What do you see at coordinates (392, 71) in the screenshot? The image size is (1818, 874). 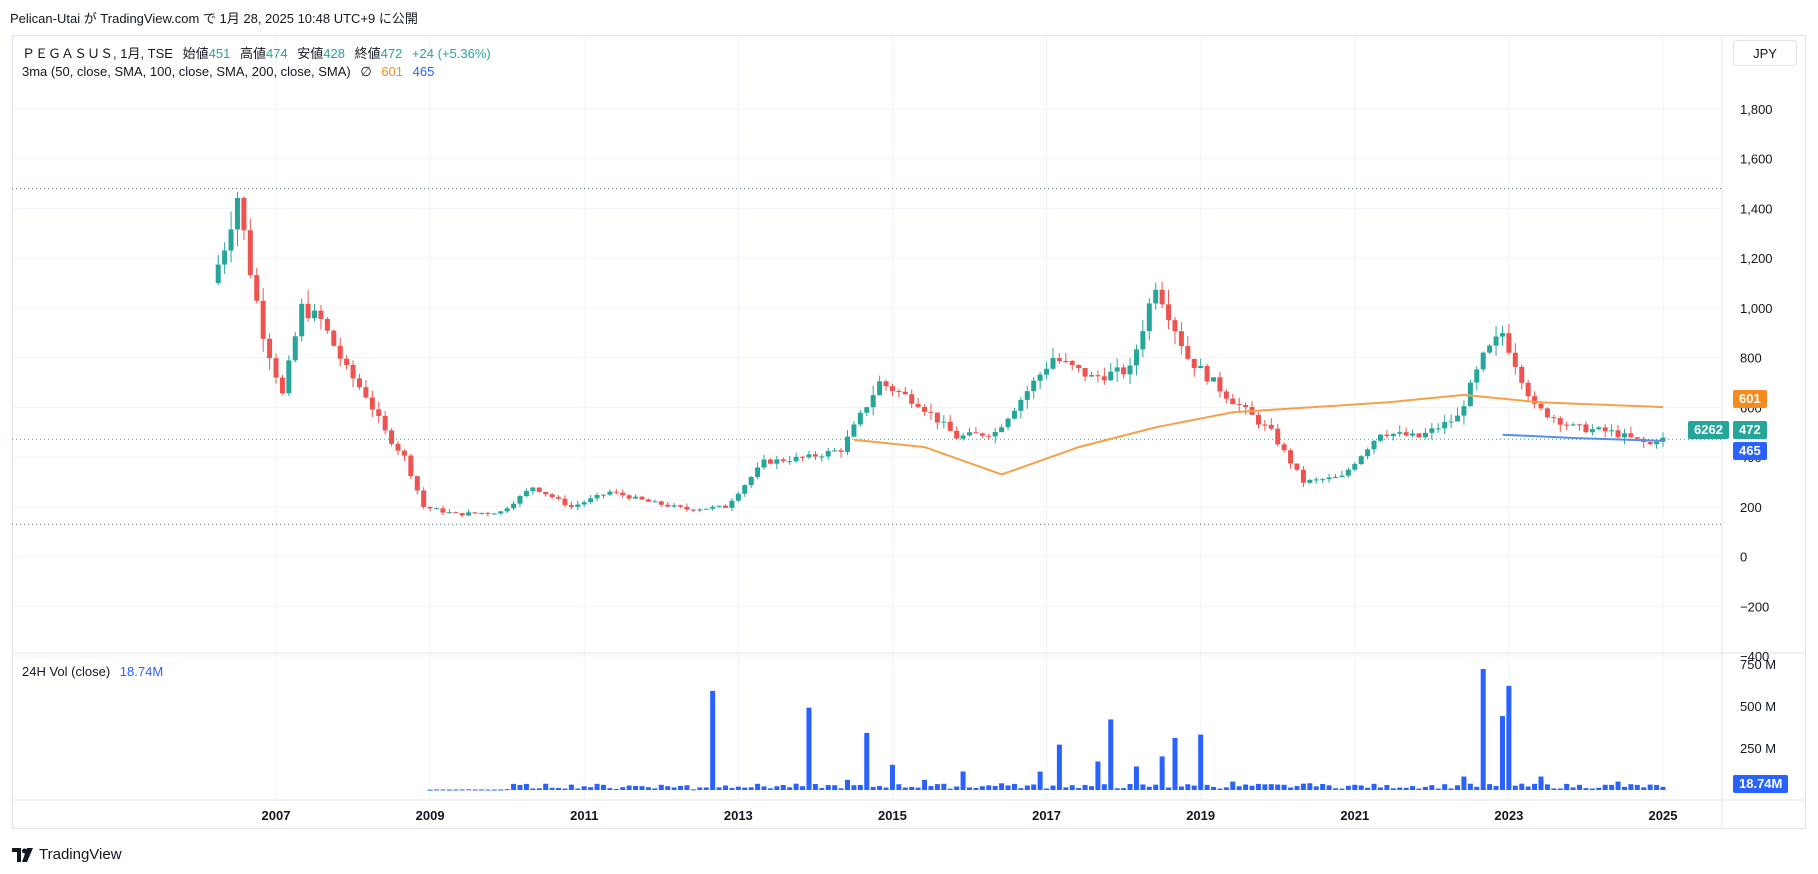 I see `ma100-value: 601` at bounding box center [392, 71].